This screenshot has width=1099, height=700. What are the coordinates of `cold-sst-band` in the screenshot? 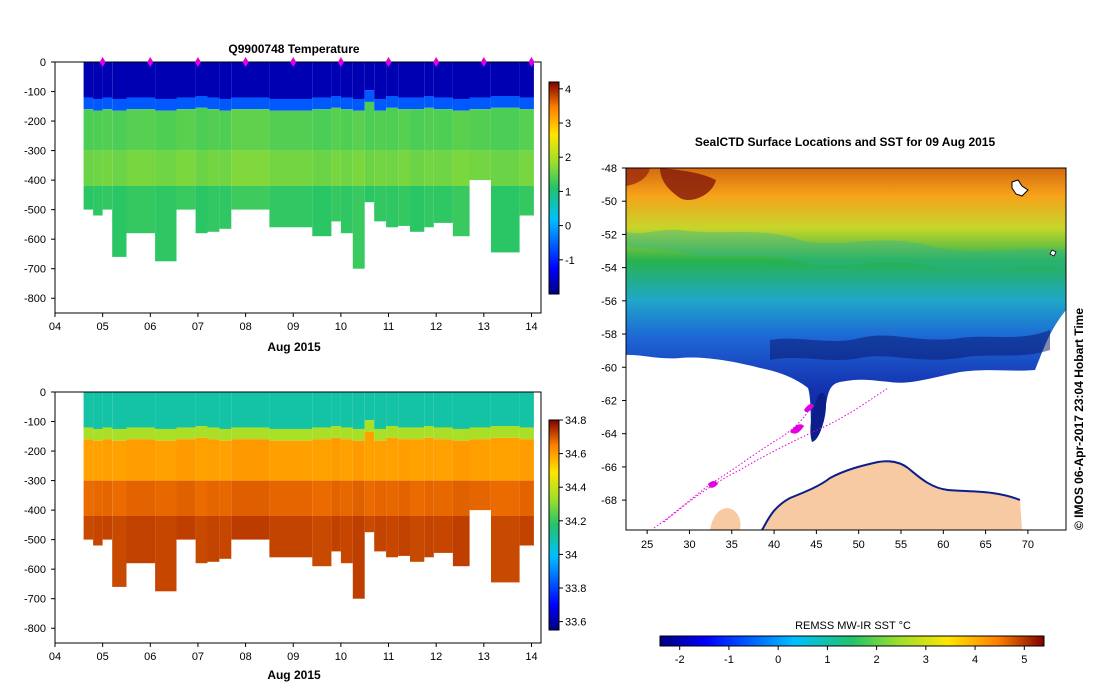 It's located at (910, 345).